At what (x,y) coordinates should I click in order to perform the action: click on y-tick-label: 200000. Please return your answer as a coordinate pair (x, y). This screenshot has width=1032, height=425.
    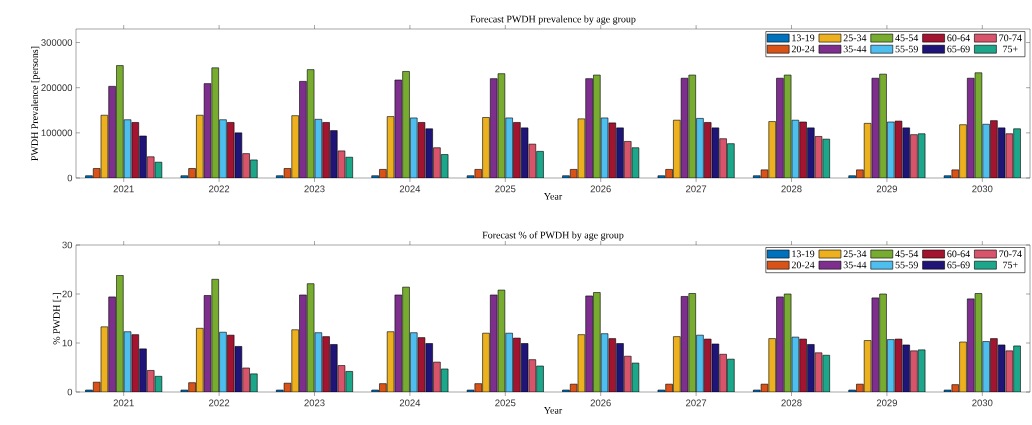
    Looking at the image, I should click on (57, 88).